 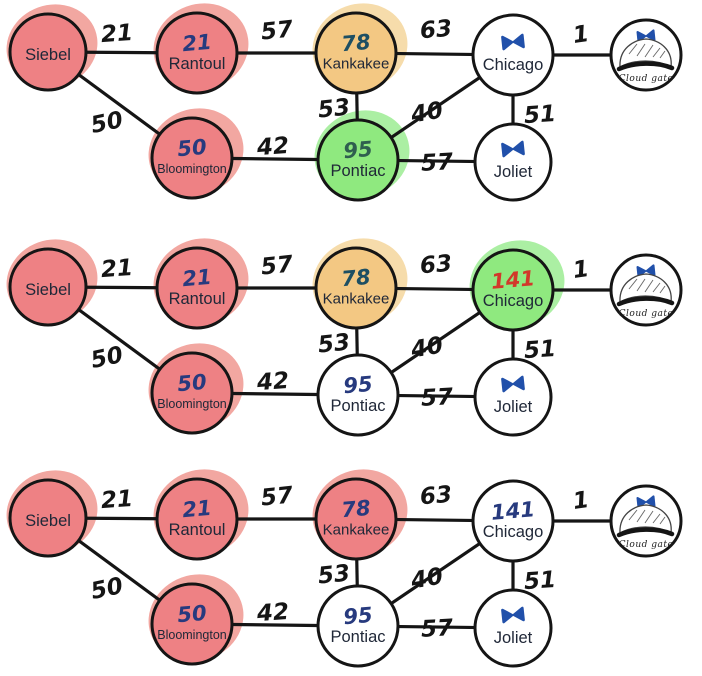 I want to click on step-3-node-label-rantoul: Rantoul, so click(x=197, y=530).